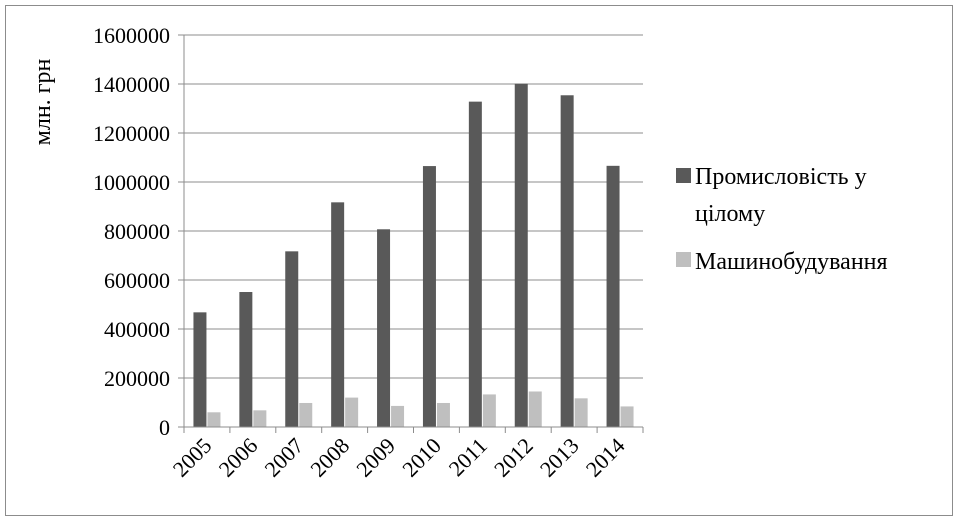 This screenshot has width=960, height=522. I want to click on legend-label-industry-total-line1: Промисловість у, so click(781, 177).